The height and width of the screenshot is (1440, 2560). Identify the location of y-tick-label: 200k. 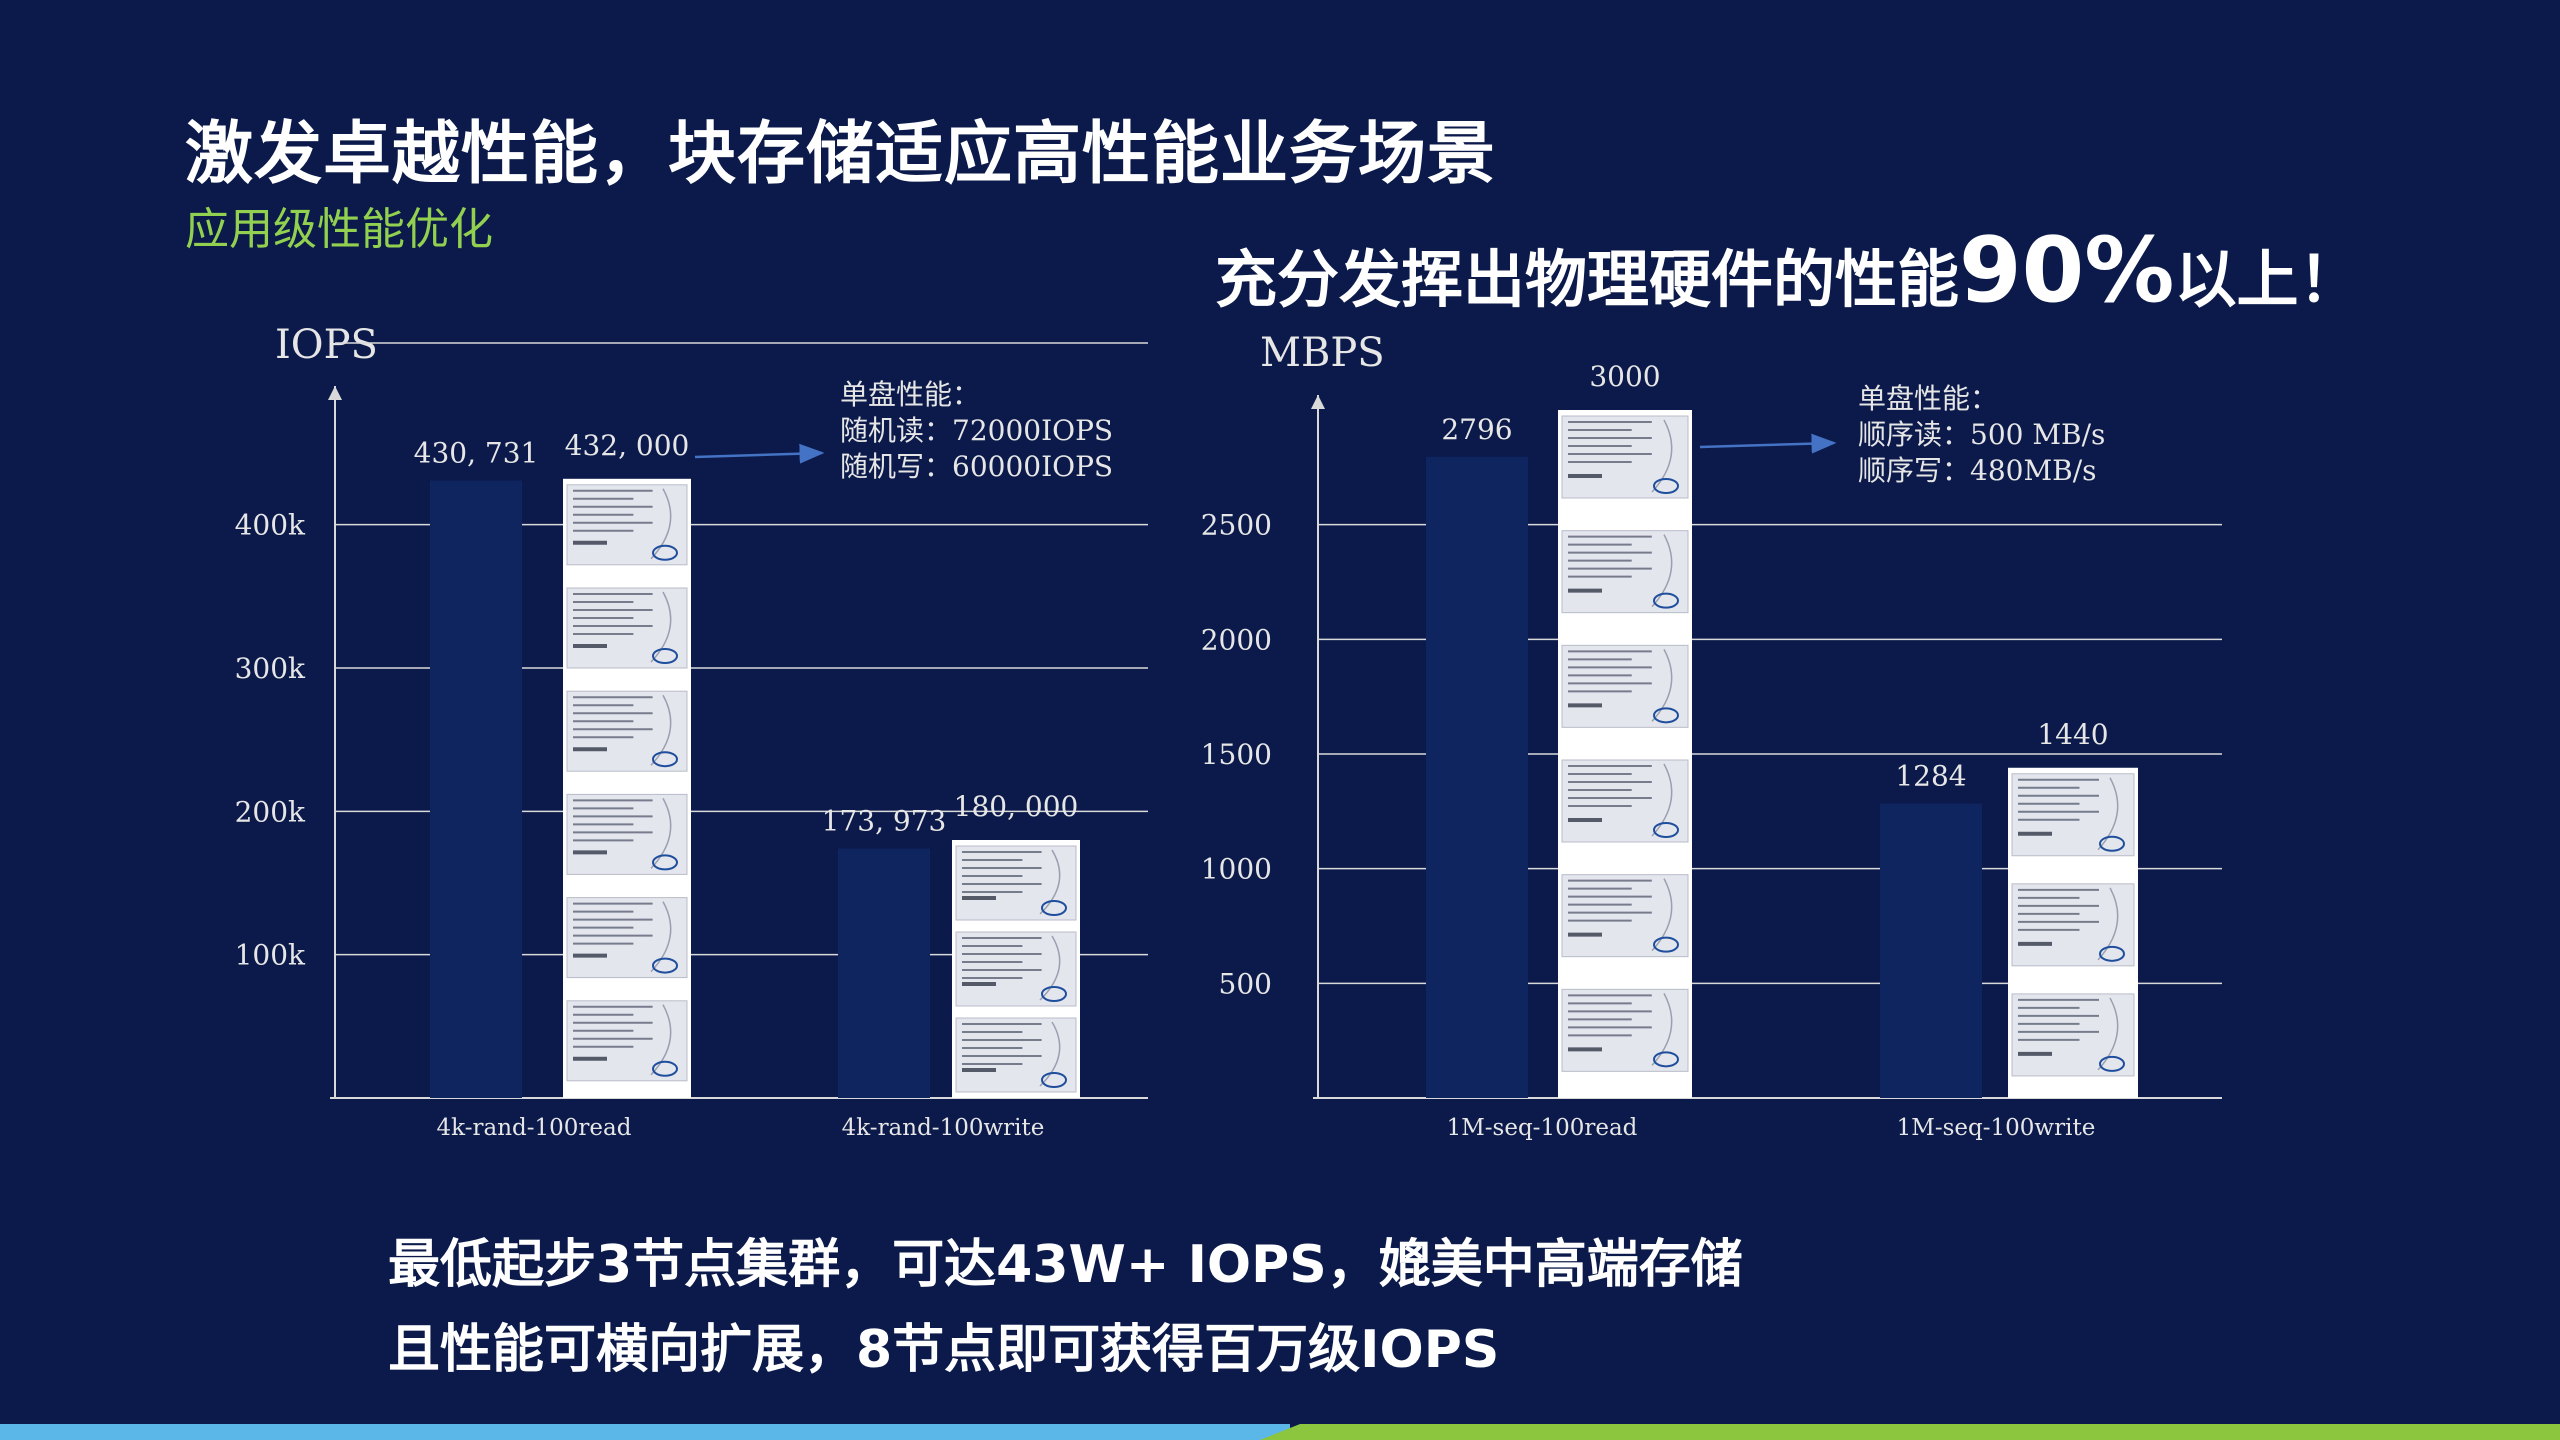
(270, 811).